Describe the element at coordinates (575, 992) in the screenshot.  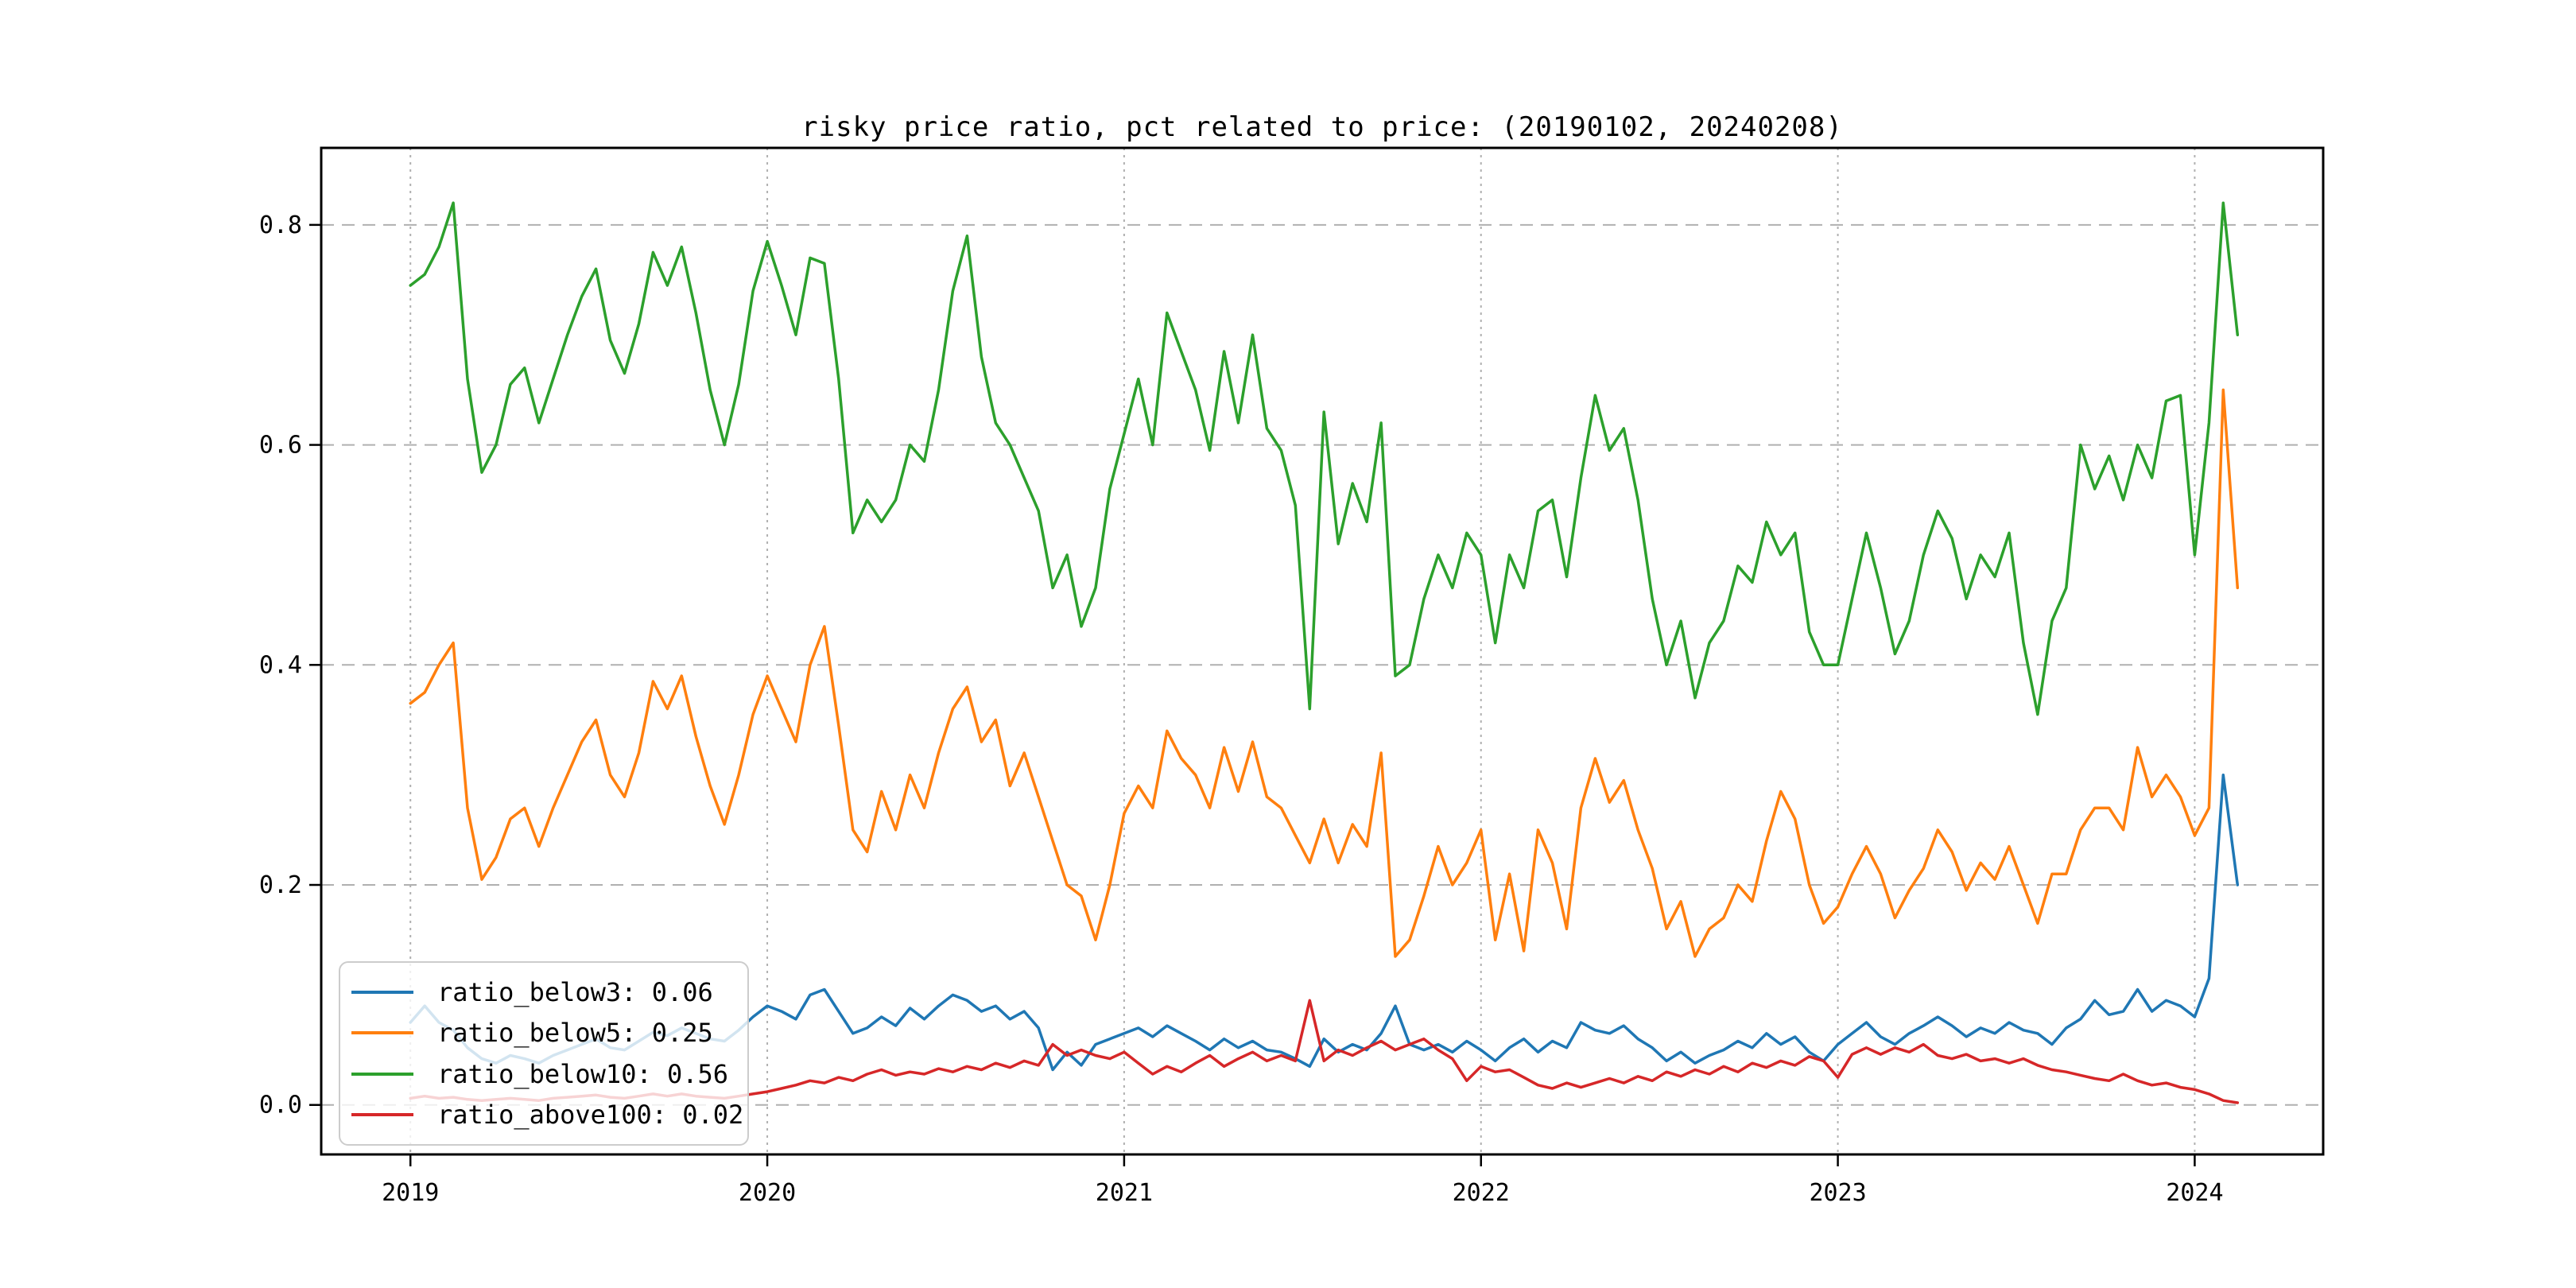
I see `legend-item-label: ratio_below3: 0.06` at that location.